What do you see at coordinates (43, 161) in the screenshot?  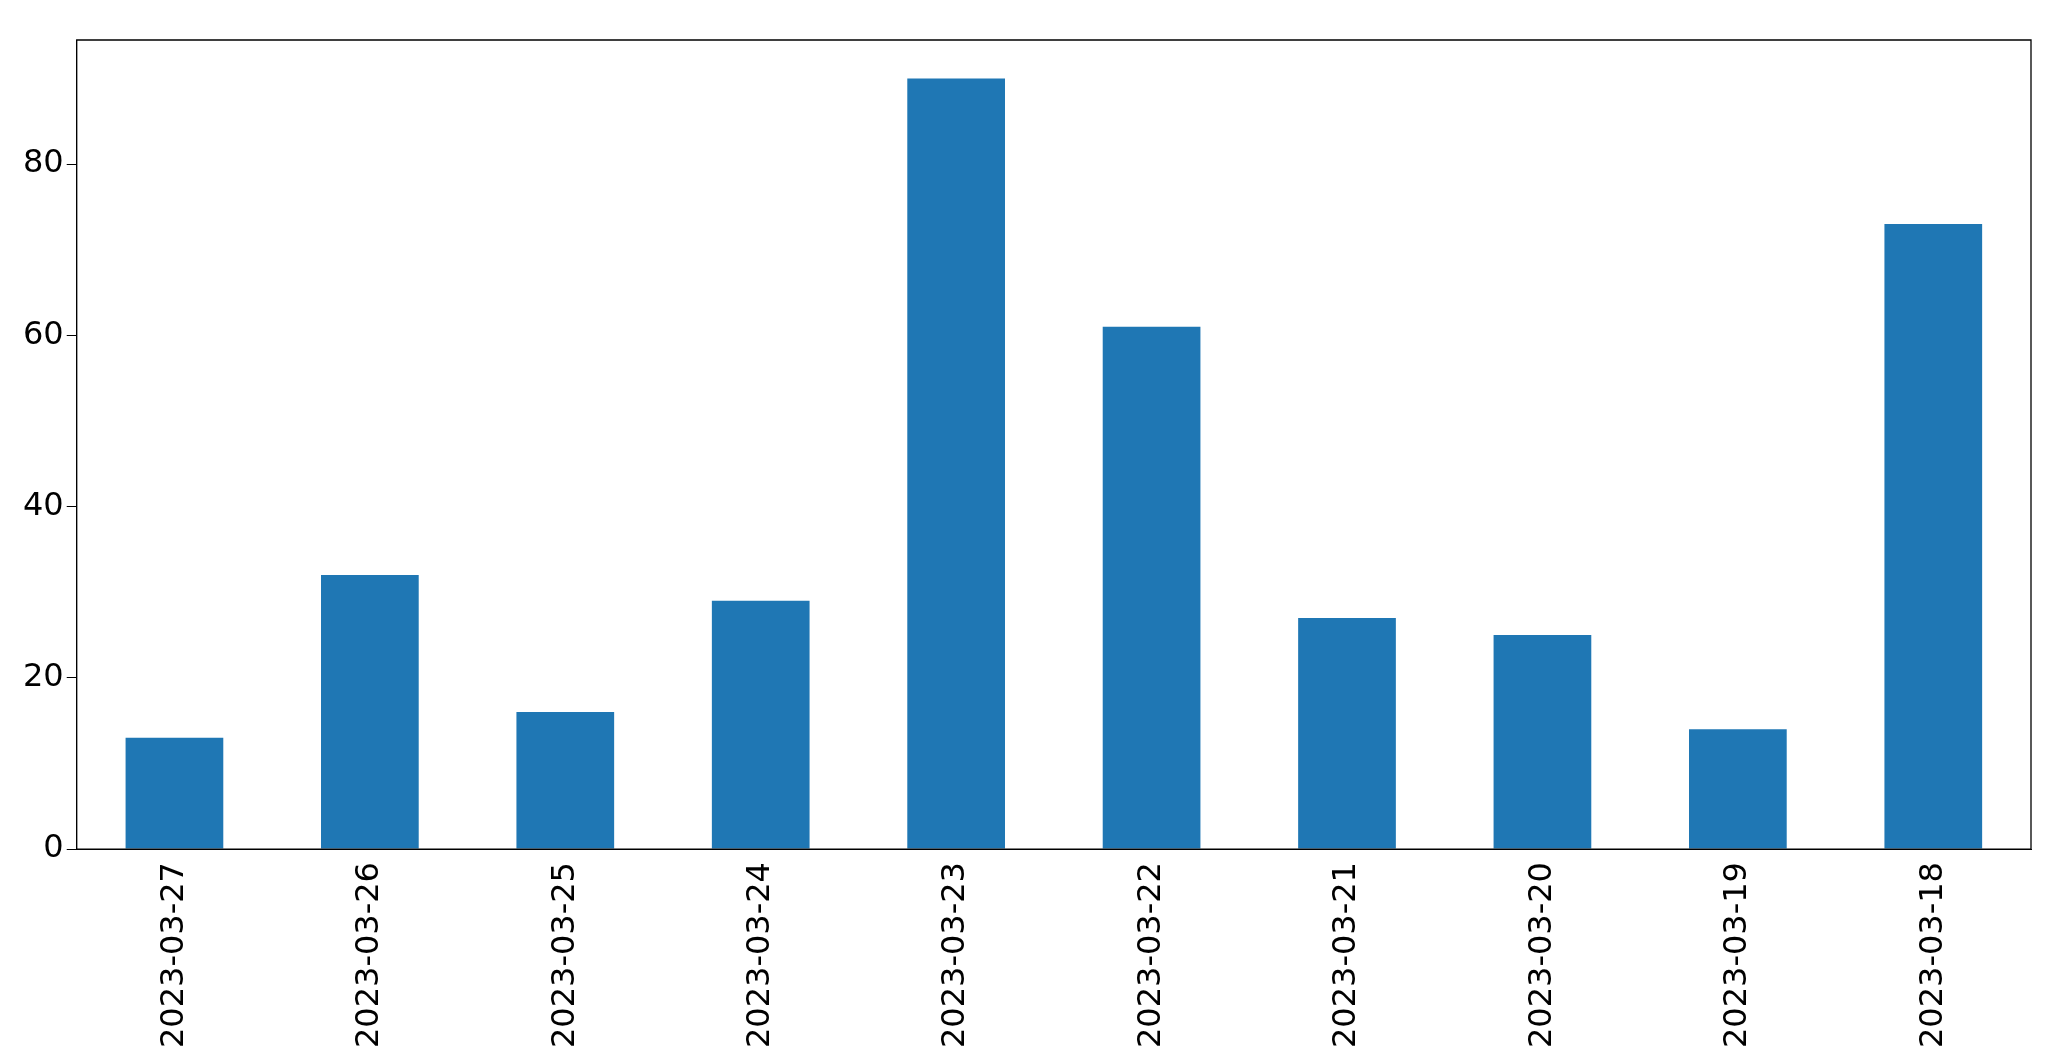 I see `y-tick-label: 80` at bounding box center [43, 161].